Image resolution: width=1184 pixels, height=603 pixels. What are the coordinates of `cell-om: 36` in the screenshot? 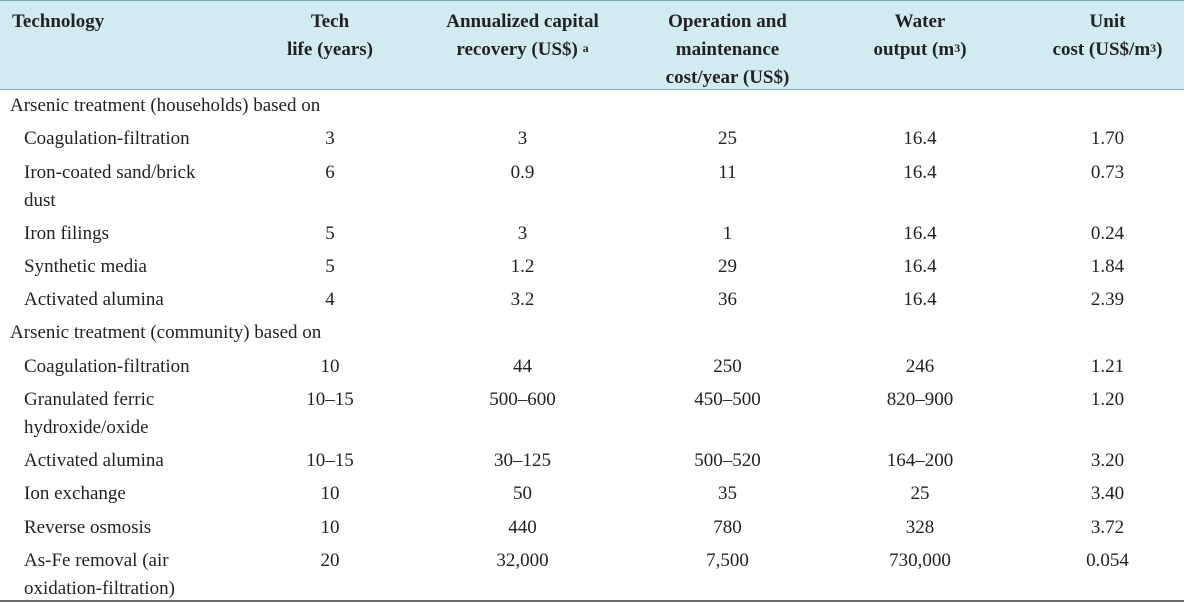 It's located at (727, 299).